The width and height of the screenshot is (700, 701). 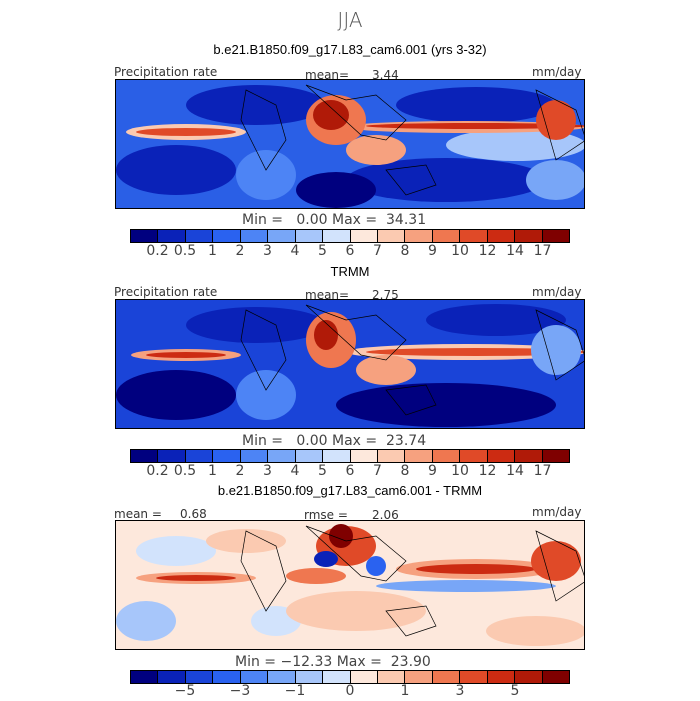 I want to click on colorbar-tick-label: 0.2, so click(x=157, y=251).